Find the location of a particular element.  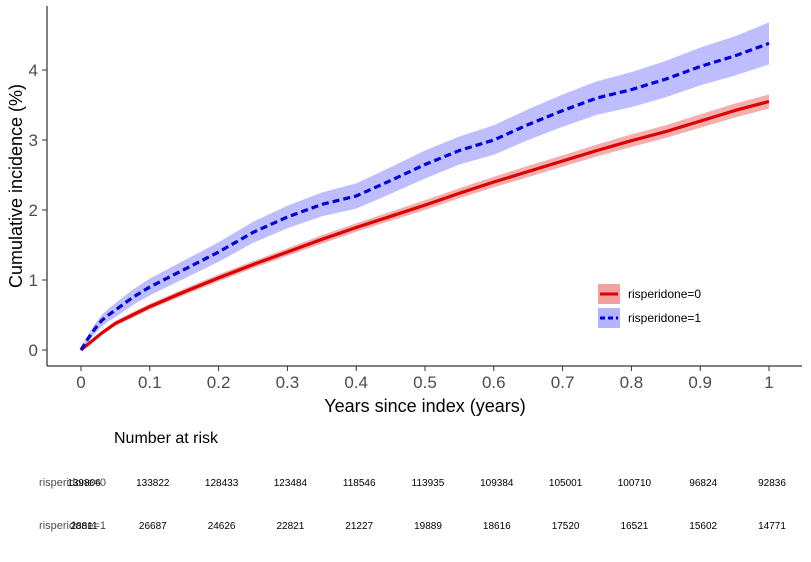

risk-count-cell: 139806 is located at coordinates (84, 483).